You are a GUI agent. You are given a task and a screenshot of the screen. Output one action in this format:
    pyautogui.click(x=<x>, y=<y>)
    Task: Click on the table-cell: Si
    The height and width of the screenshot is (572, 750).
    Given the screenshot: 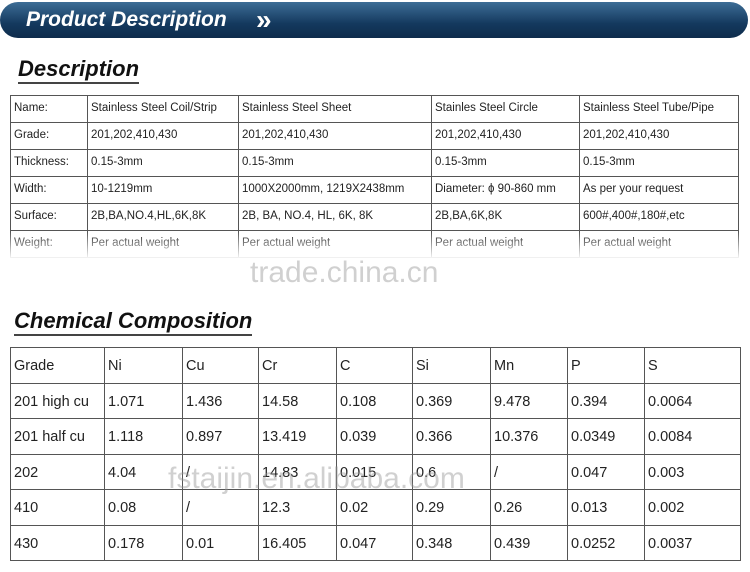 What is the action you would take?
    pyautogui.click(x=451, y=365)
    